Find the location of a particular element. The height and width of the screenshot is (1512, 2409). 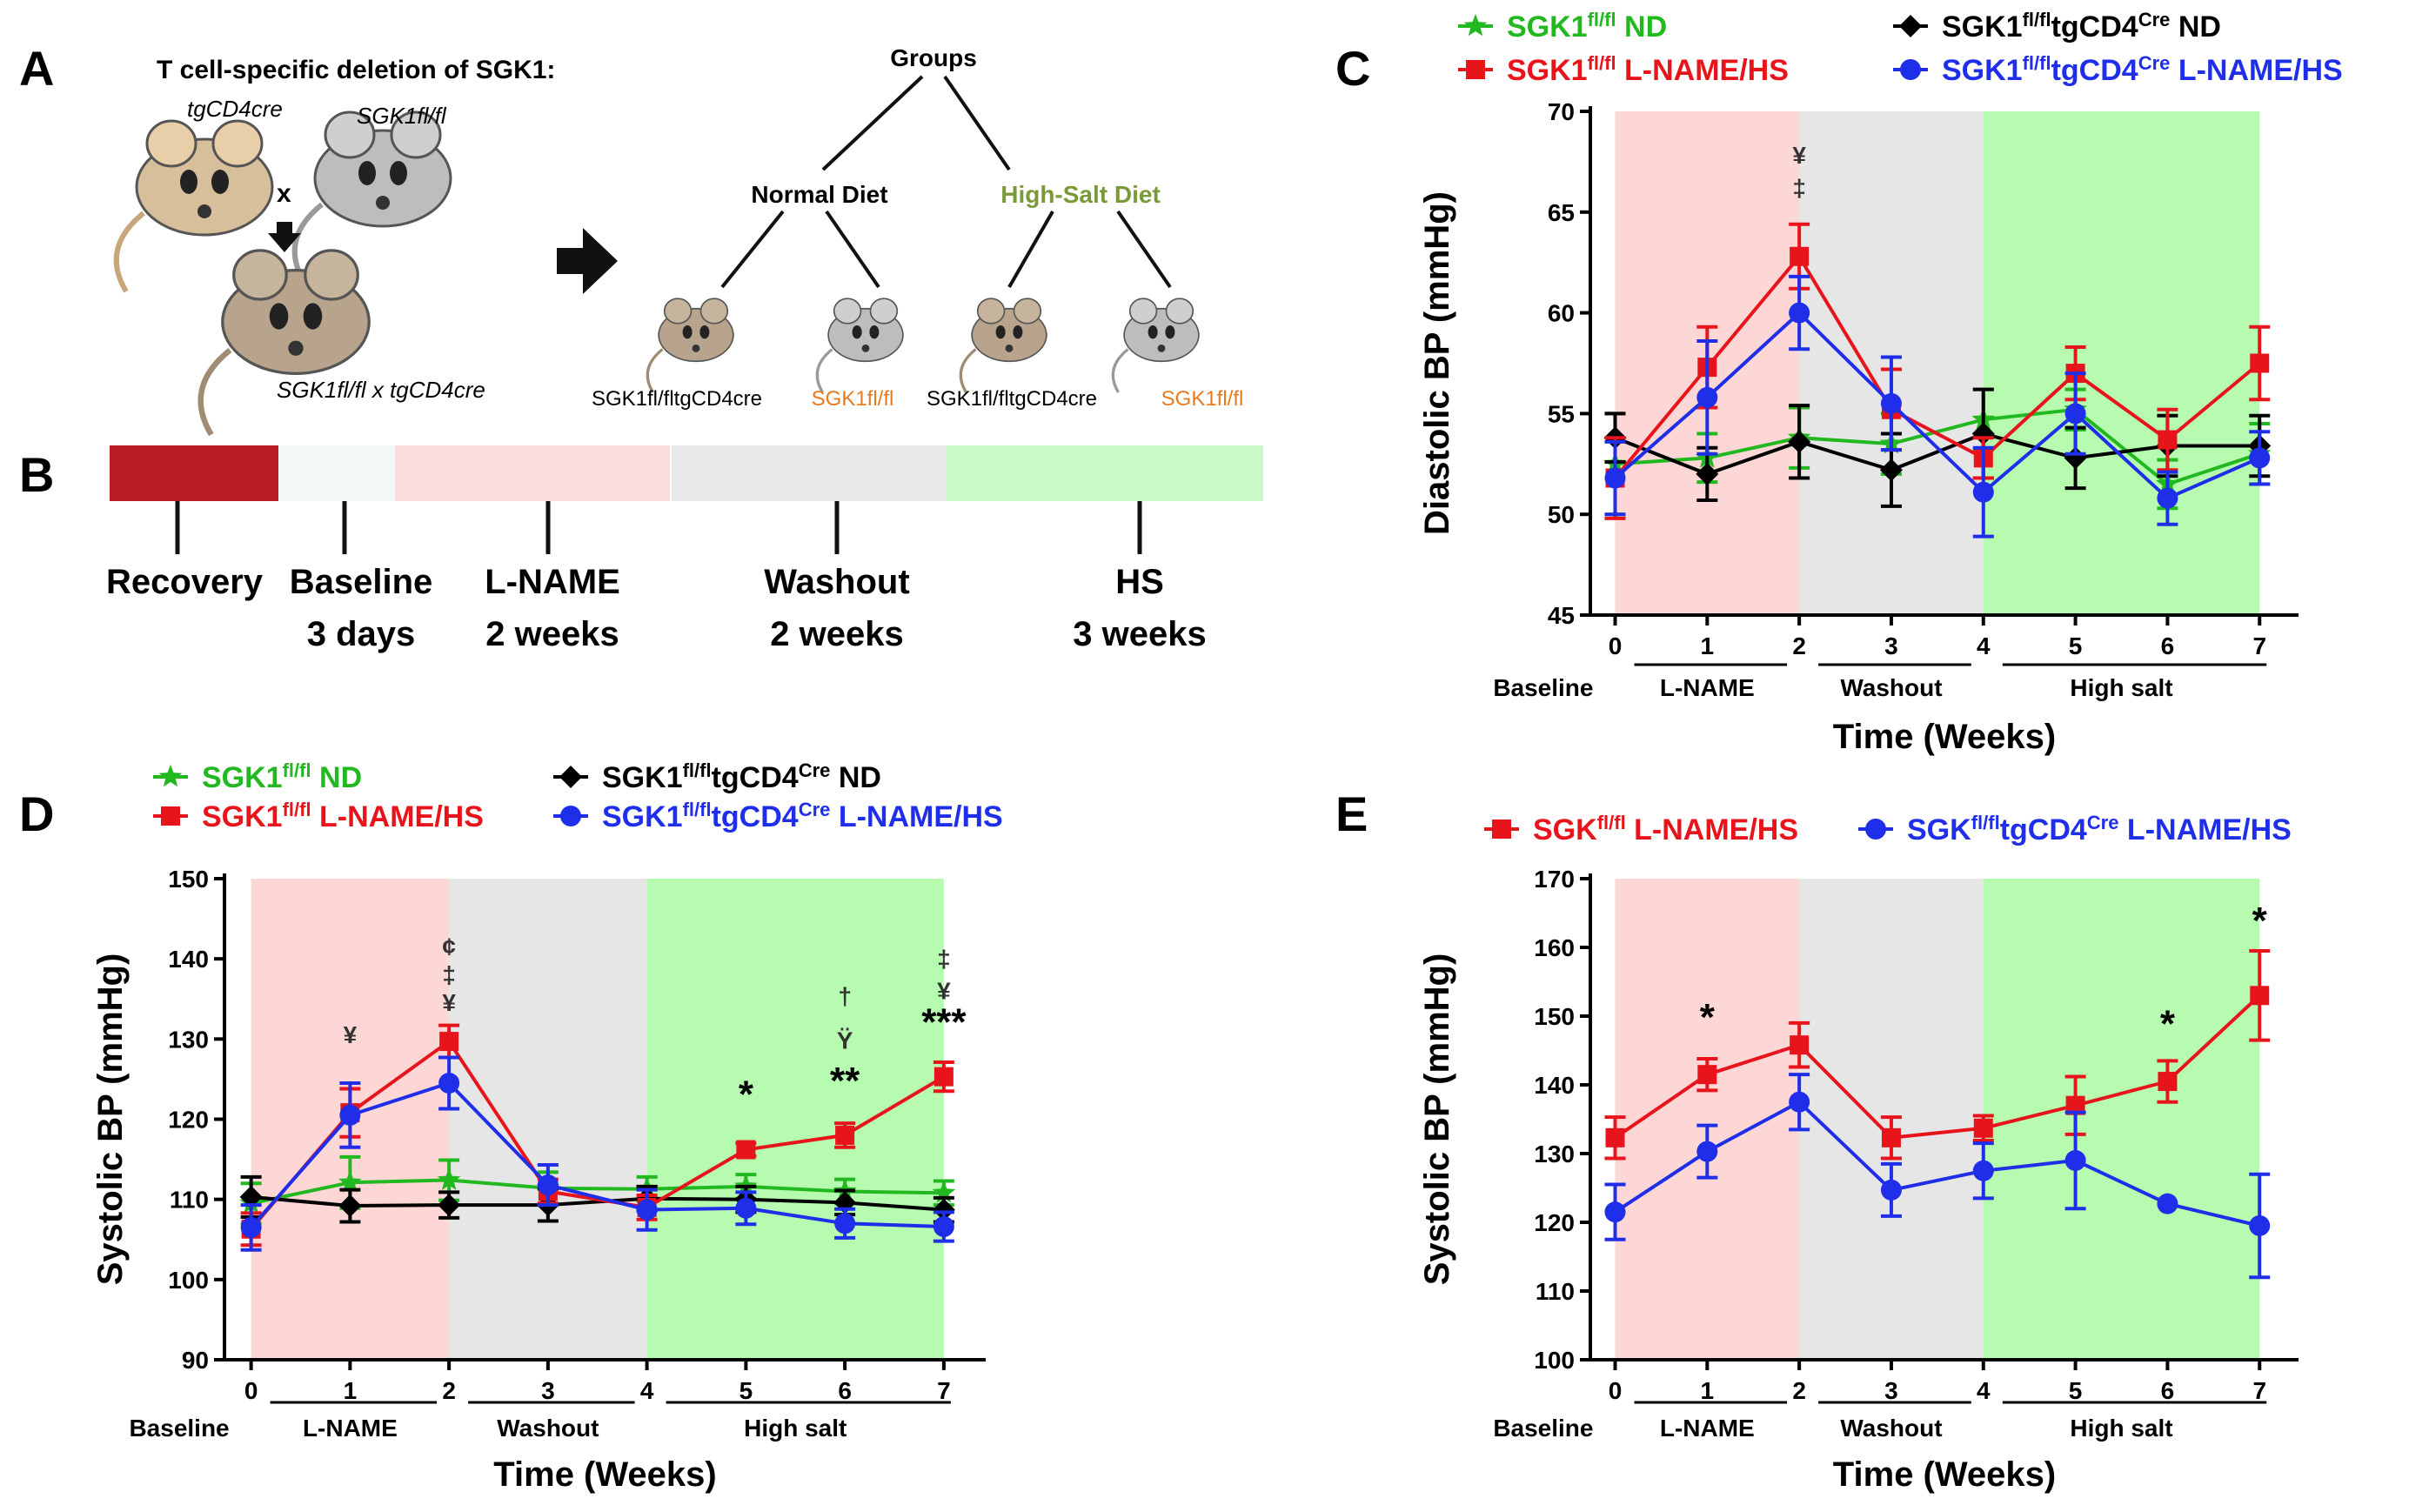

timeline-duration-lname: 2 weeks is located at coordinates (552, 634).